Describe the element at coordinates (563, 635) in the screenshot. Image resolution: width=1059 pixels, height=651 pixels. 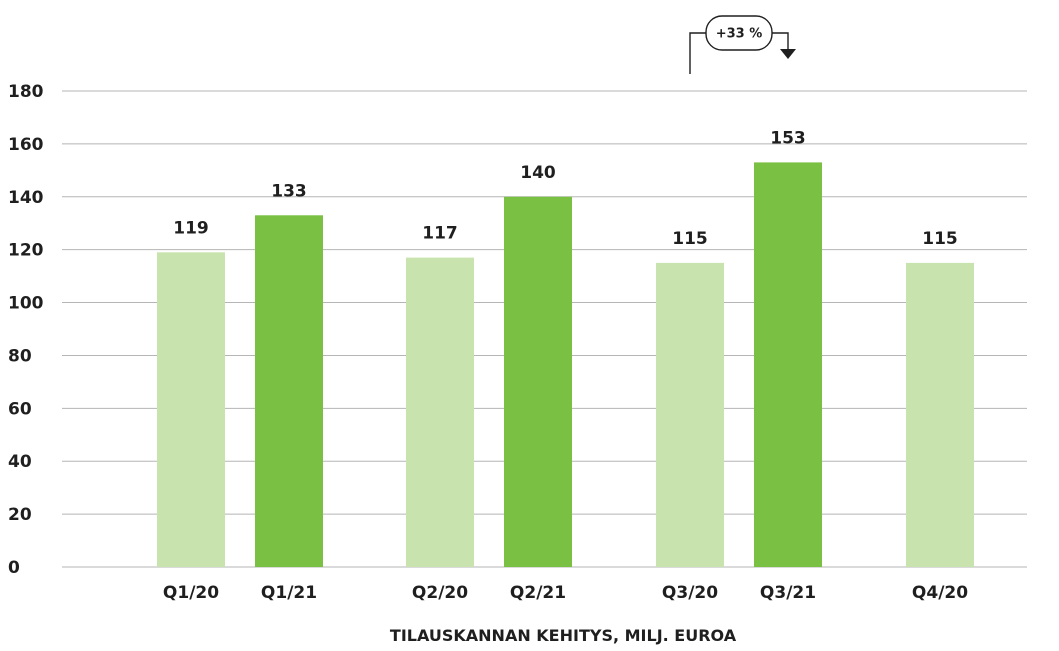
I see `x-axis-title: TILAUSKANNAN KEHITYS, MILJ. EUROA` at that location.